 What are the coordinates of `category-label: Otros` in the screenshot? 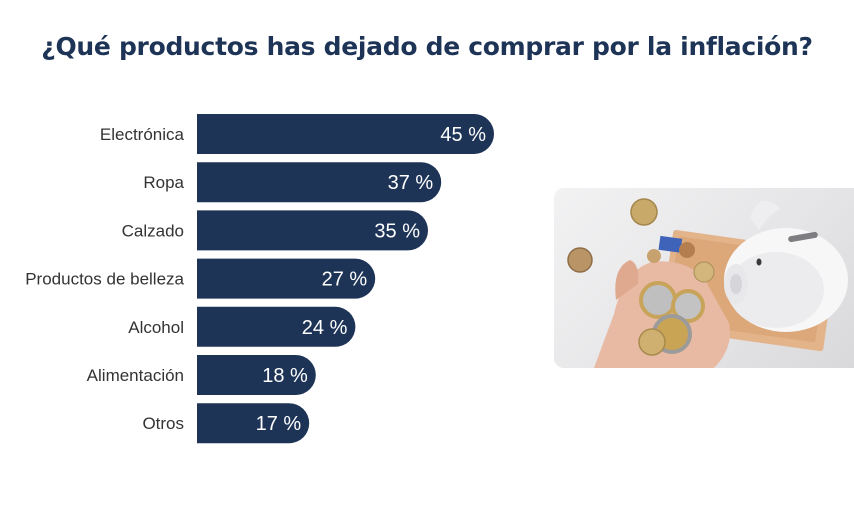 It's located at (163, 423).